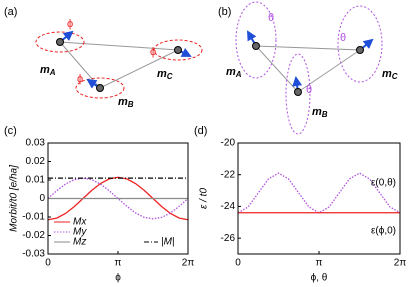  What do you see at coordinates (224, 12) in the screenshot?
I see `panel-label: (b)` at bounding box center [224, 12].